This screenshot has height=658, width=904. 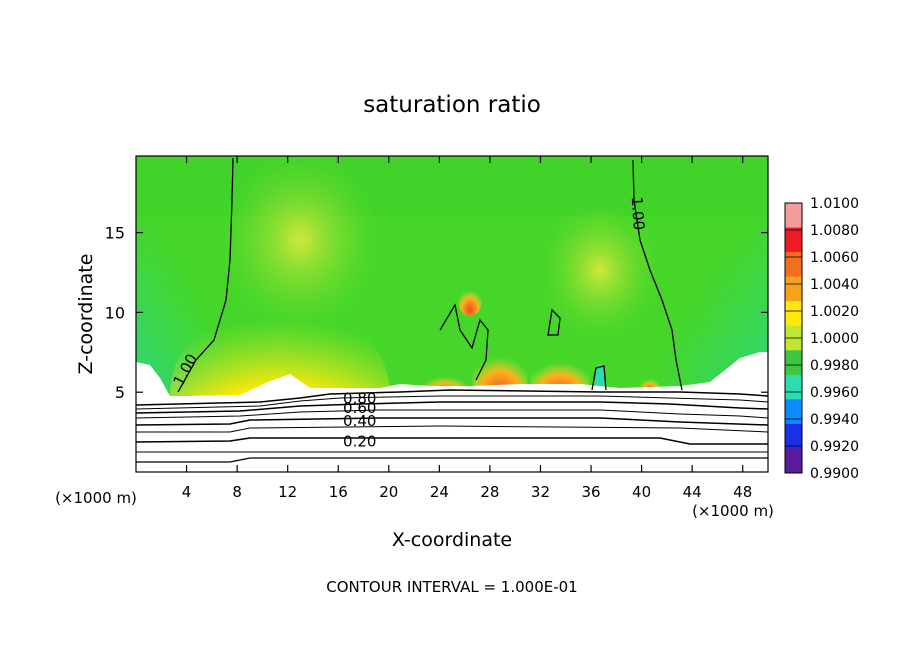 What do you see at coordinates (834, 447) in the screenshot?
I see `colorbar-label-9: 0.9920` at bounding box center [834, 447].